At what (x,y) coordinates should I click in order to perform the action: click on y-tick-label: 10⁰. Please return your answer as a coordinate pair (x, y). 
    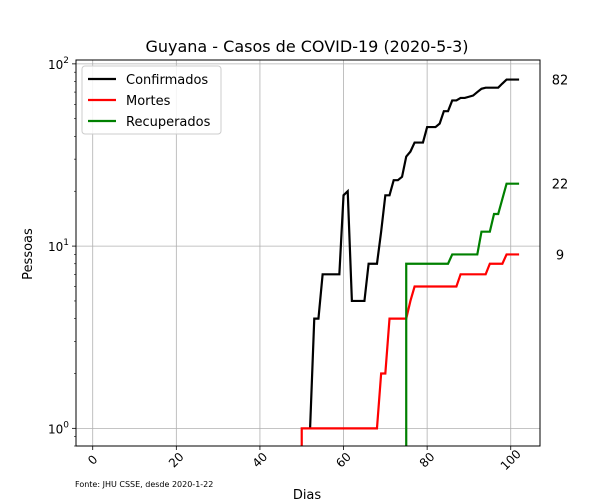
    Looking at the image, I should click on (58, 428).